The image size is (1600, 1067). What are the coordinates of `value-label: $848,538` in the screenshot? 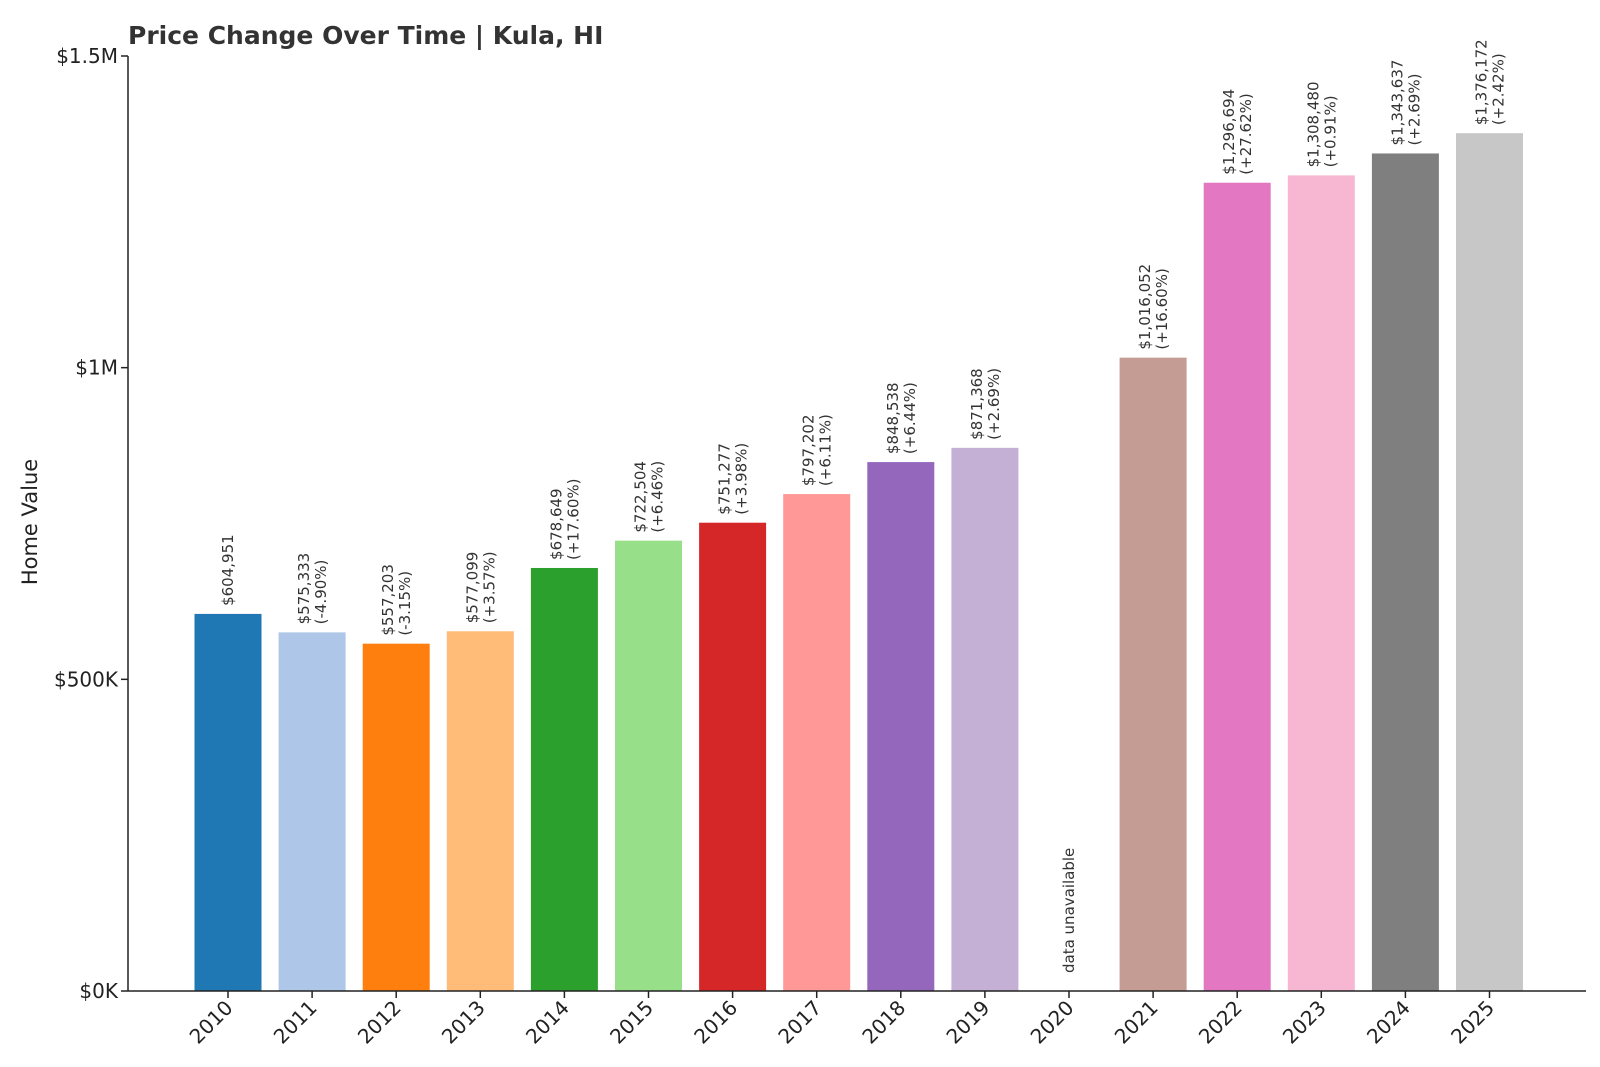 It's located at (893, 418).